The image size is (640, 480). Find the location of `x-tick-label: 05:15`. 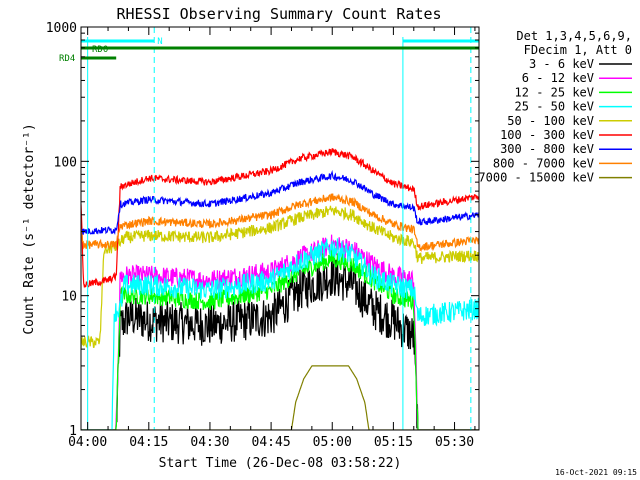

x-tick-label: 05:15 is located at coordinates (393, 442).